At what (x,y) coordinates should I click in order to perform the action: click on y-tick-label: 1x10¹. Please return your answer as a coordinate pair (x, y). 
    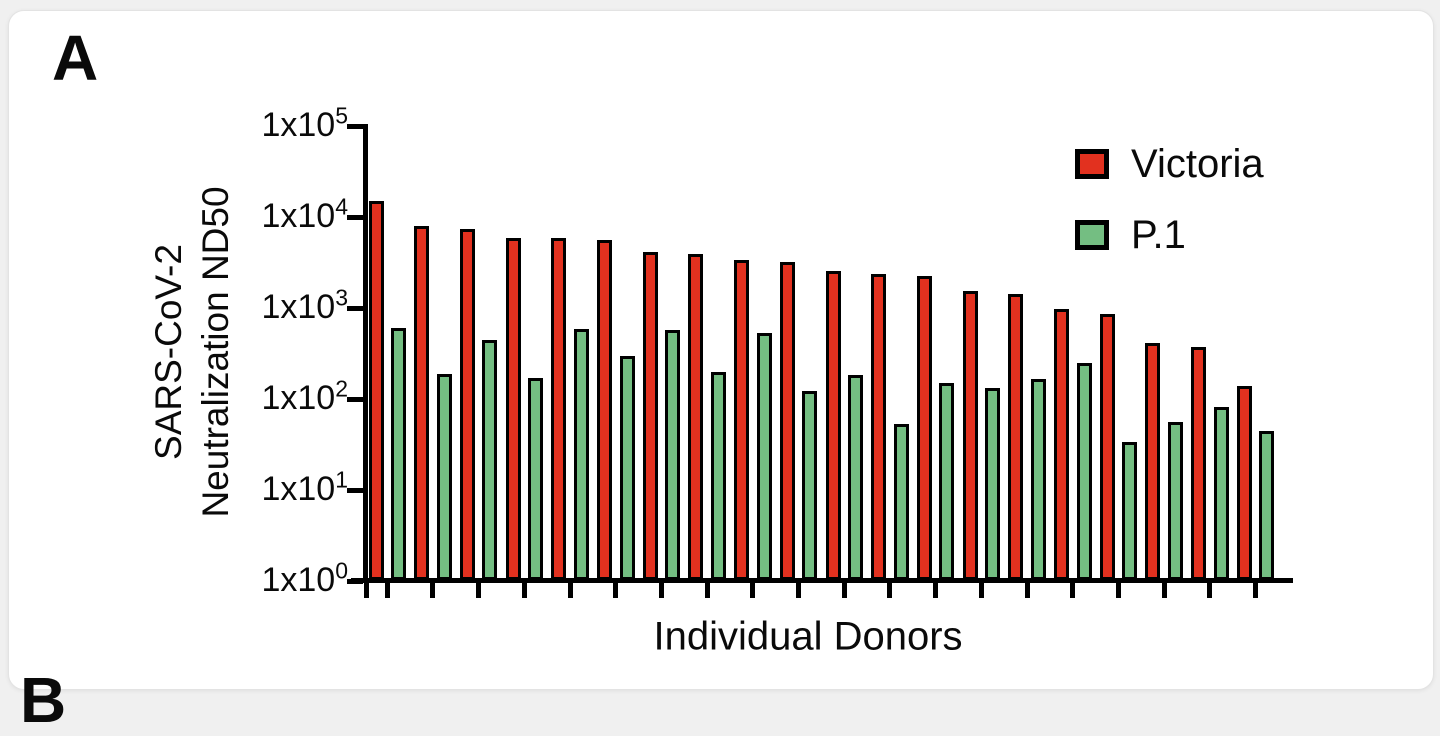
    Looking at the image, I should click on (304, 487).